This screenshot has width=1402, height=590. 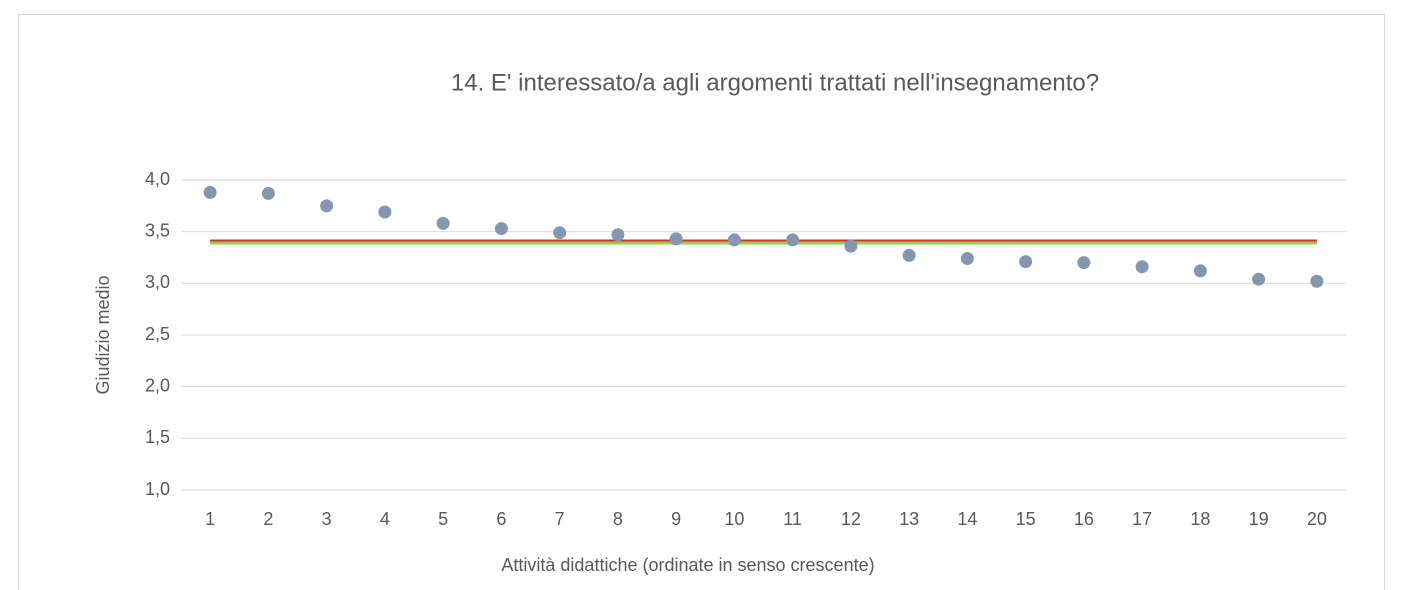 I want to click on y-axis-label: Giudizio medio, so click(x=103, y=334).